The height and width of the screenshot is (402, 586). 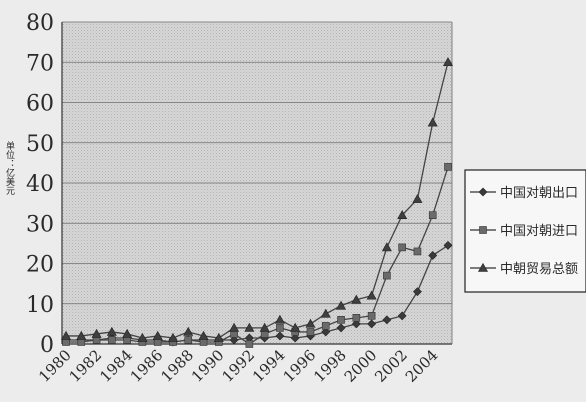 What do you see at coordinates (539, 193) in the screenshot?
I see `legend-label: 中国对朝出口` at bounding box center [539, 193].